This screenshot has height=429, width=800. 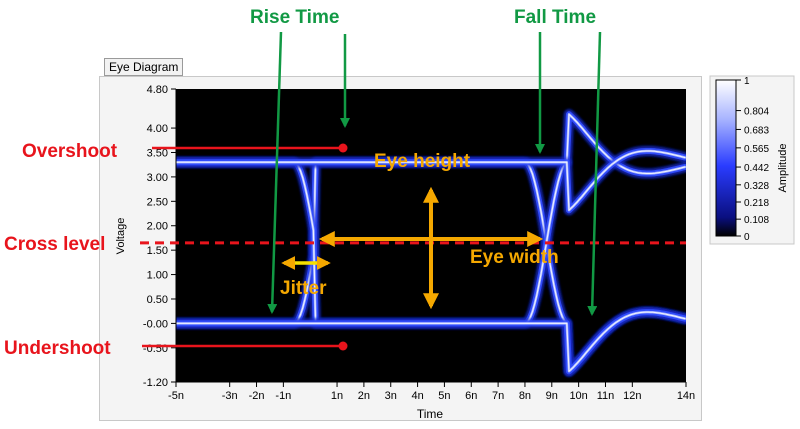 I want to click on overshoot-label: Overshoot, so click(x=70, y=151).